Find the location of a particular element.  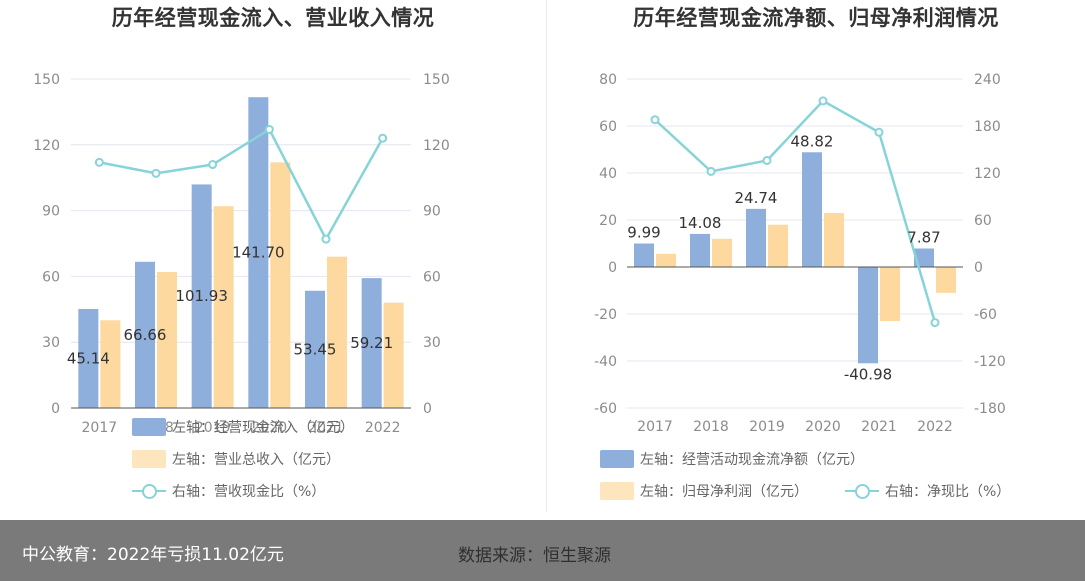

data-label: 66.66 is located at coordinates (145, 335).